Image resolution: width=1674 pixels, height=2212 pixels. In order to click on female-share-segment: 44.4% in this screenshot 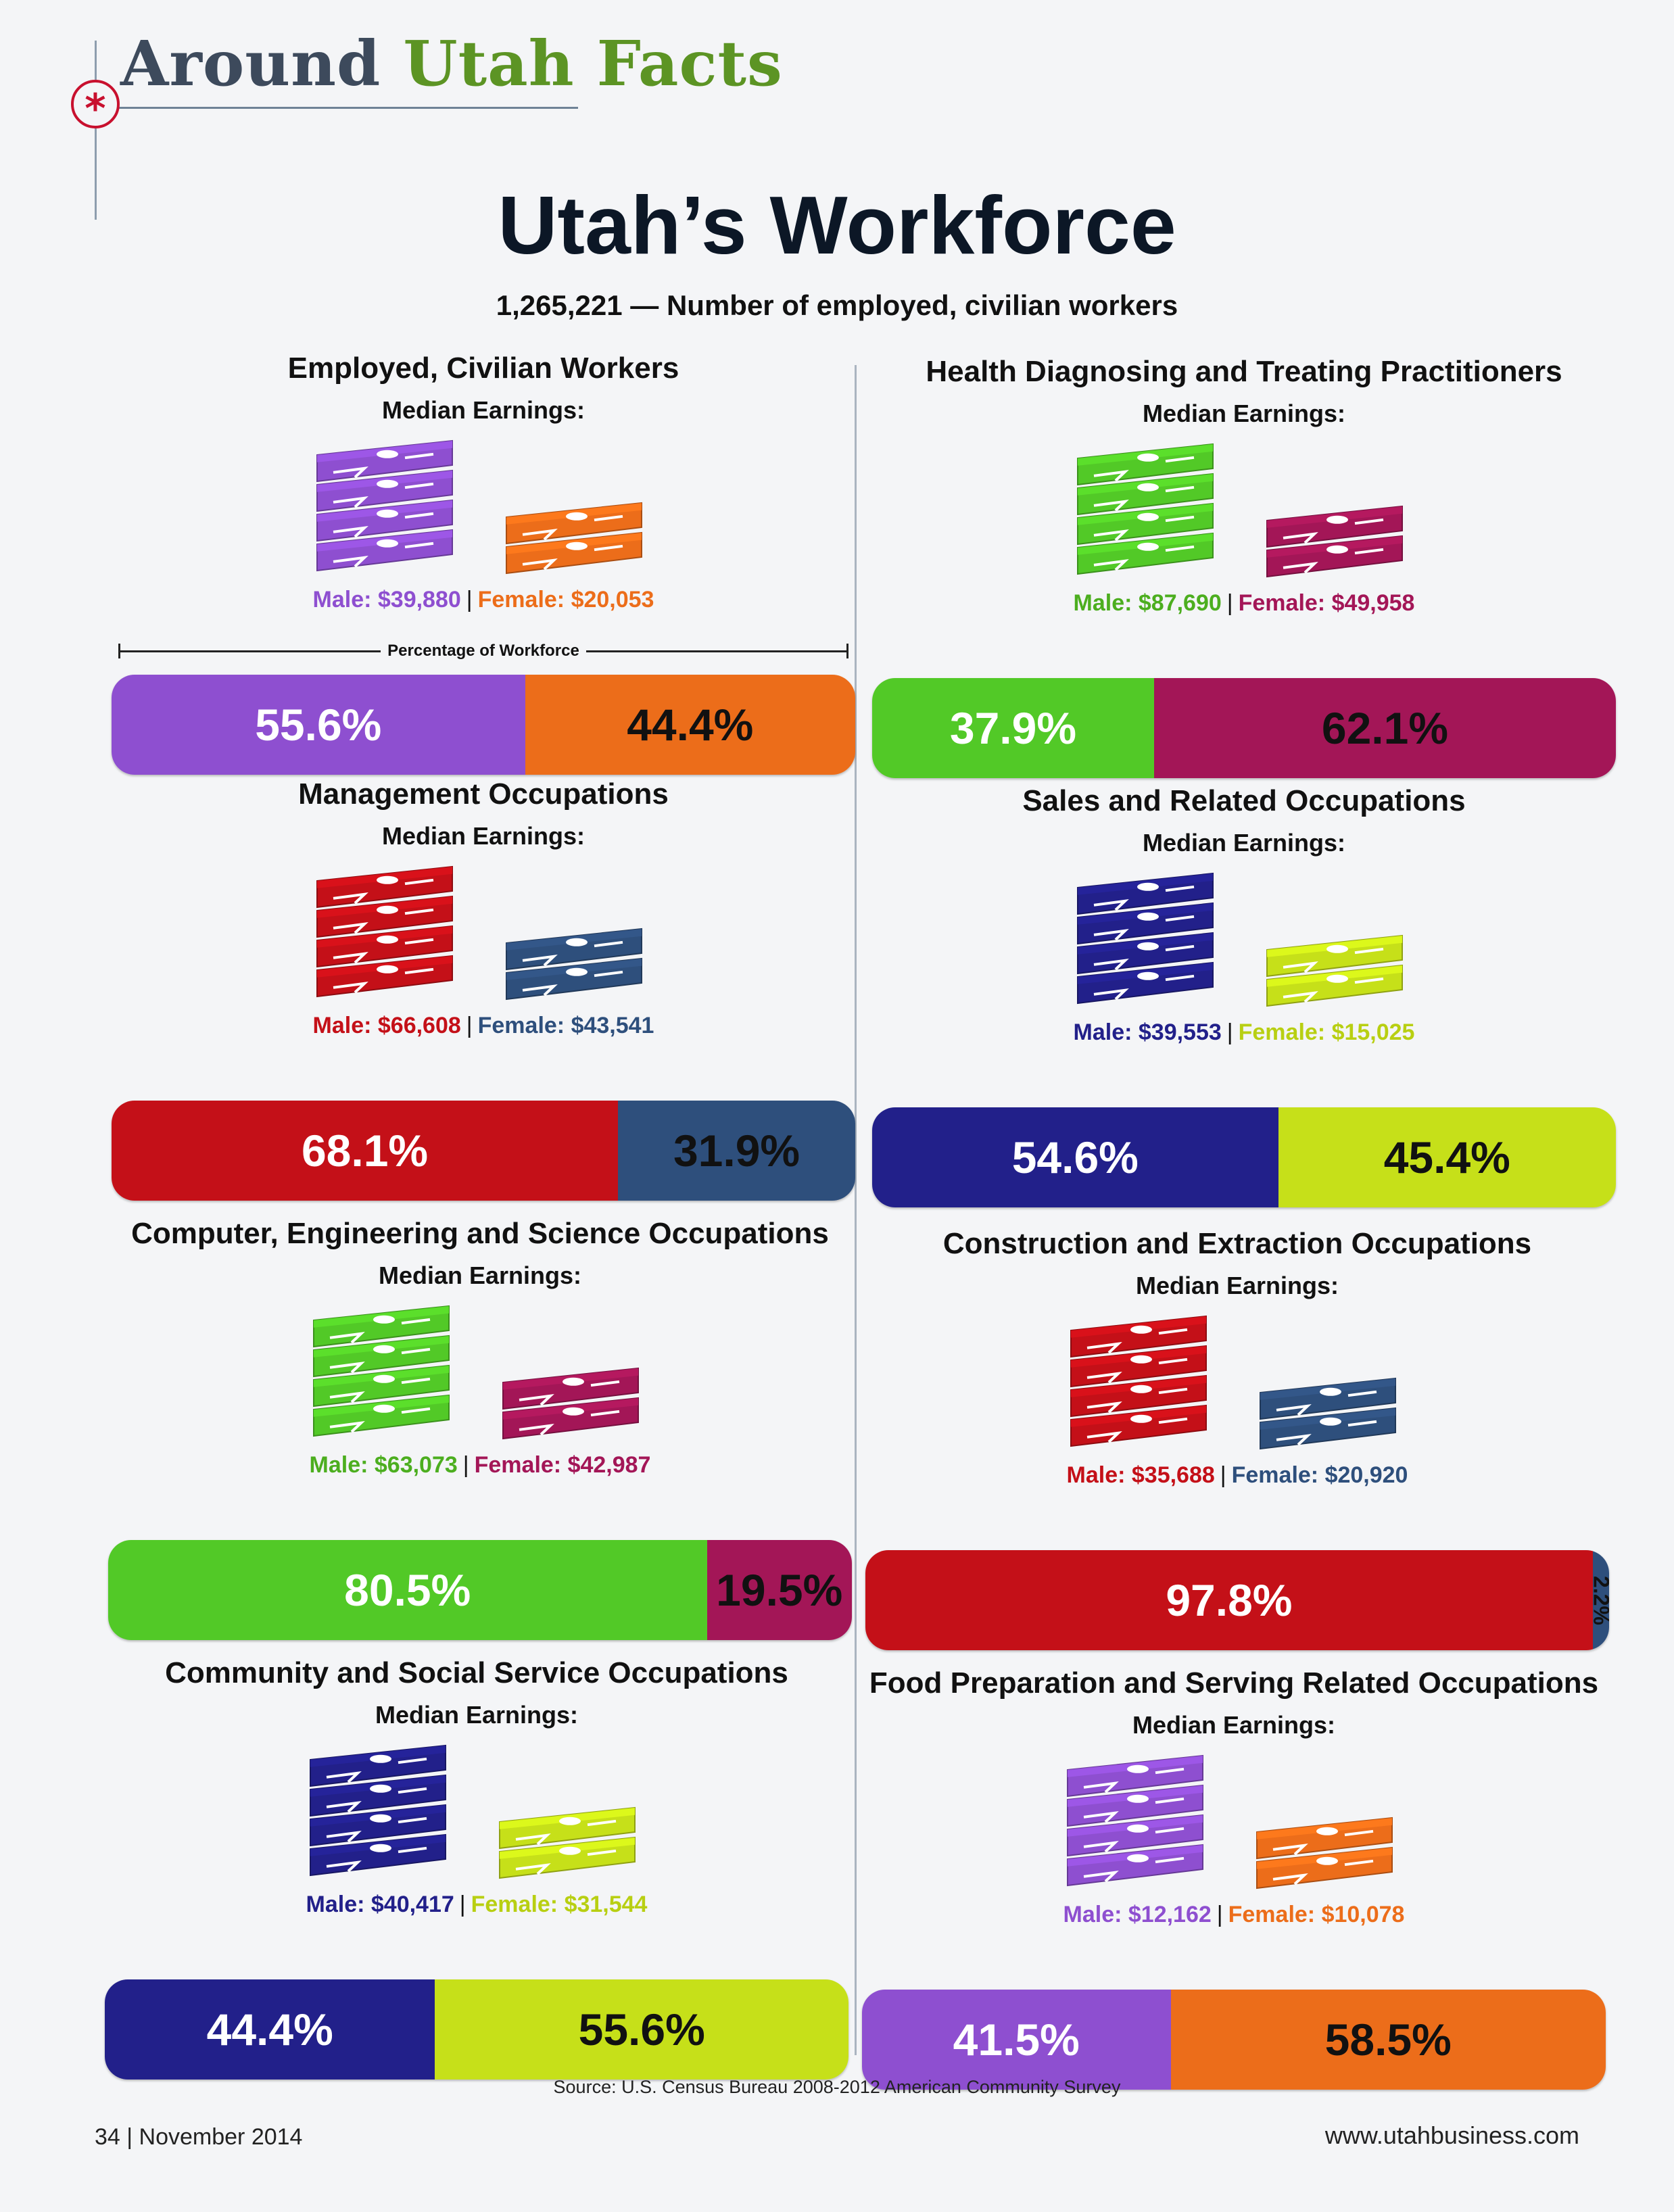, I will do `click(690, 725)`.